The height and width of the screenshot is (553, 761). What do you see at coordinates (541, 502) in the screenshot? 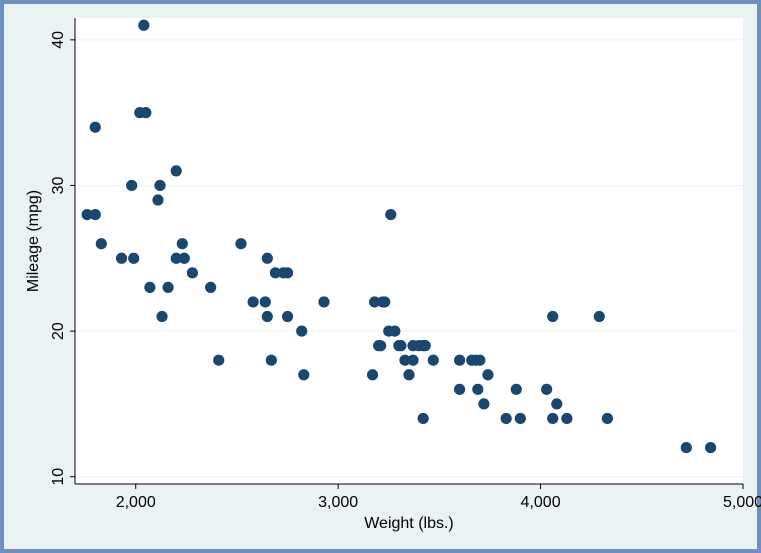
I see `x-tick-label: 4,000` at bounding box center [541, 502].